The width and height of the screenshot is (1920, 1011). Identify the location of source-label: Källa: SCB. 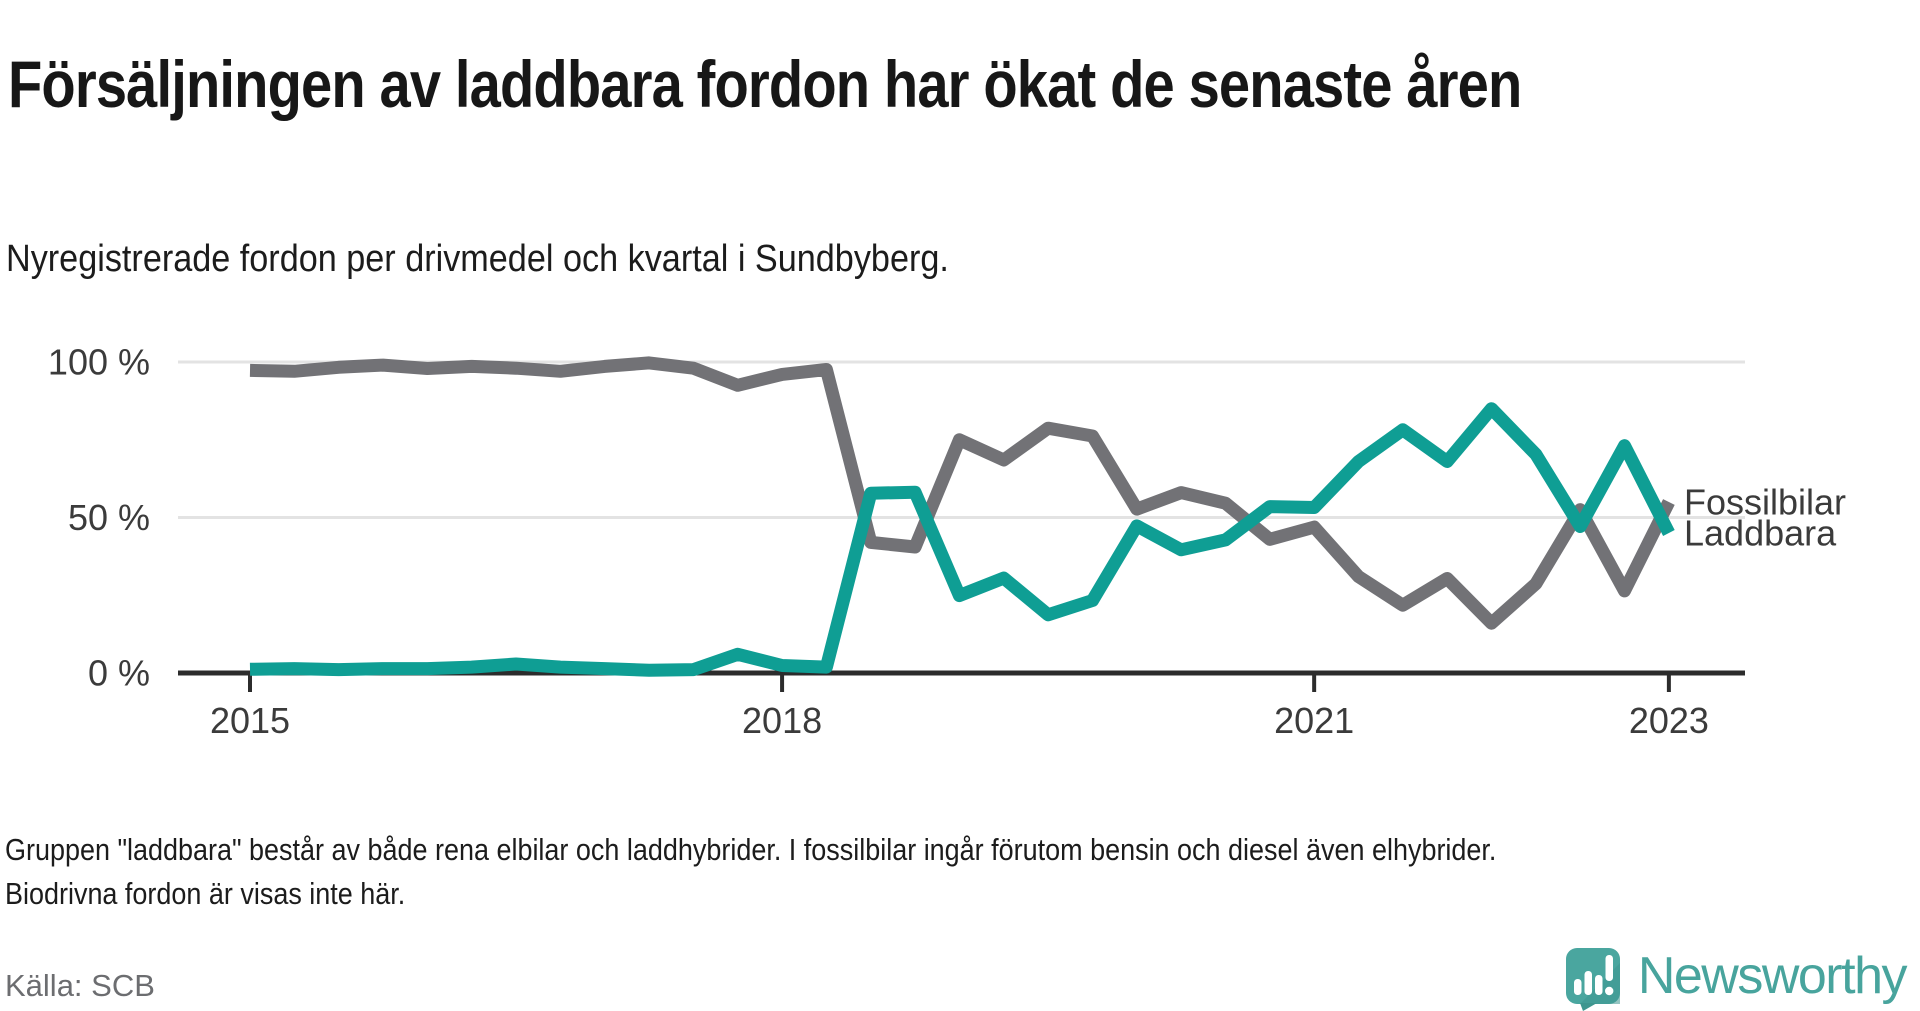
(80, 985).